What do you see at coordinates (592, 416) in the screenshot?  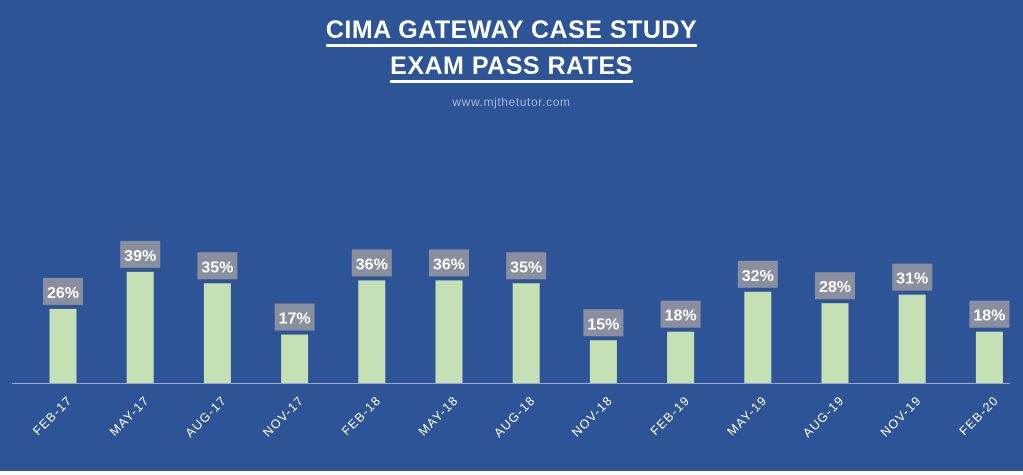 I see `x-tick-label-nov-18: NOV-18` at bounding box center [592, 416].